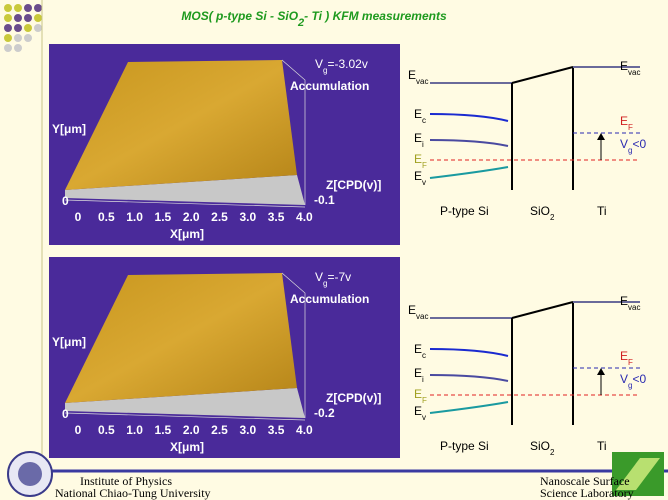  Describe the element at coordinates (133, 493) in the screenshot. I see `footer-left-2: National Chiao-Tung University` at that location.